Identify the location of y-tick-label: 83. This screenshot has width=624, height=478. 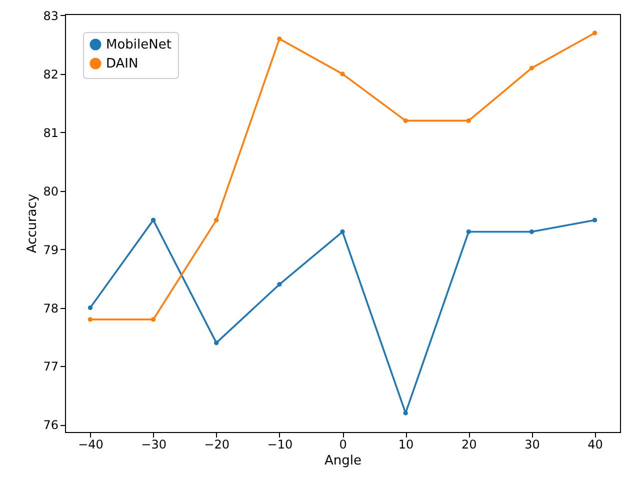
(50, 15).